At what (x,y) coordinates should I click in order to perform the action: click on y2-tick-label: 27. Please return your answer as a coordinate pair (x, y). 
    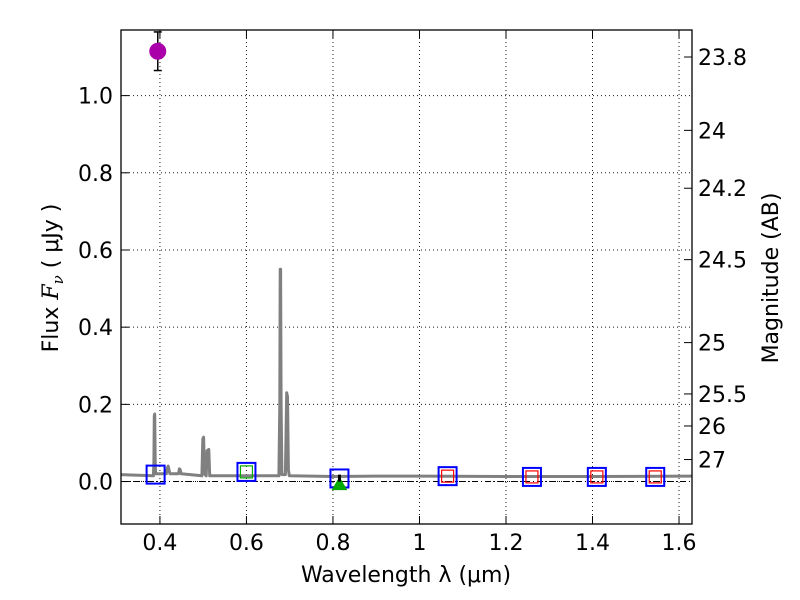
    Looking at the image, I should click on (712, 461).